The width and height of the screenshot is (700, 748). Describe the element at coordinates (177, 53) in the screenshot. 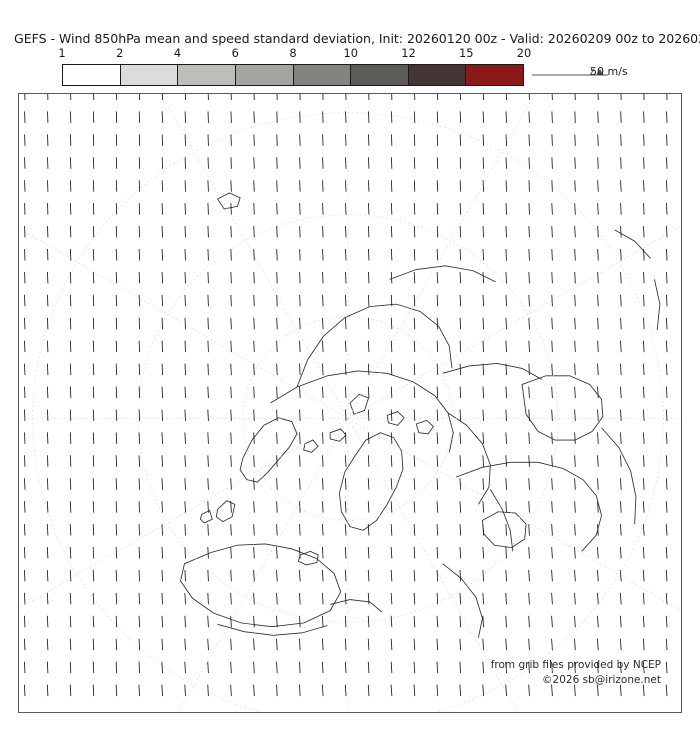

I see `colorbar-tick-label: 4` at that location.